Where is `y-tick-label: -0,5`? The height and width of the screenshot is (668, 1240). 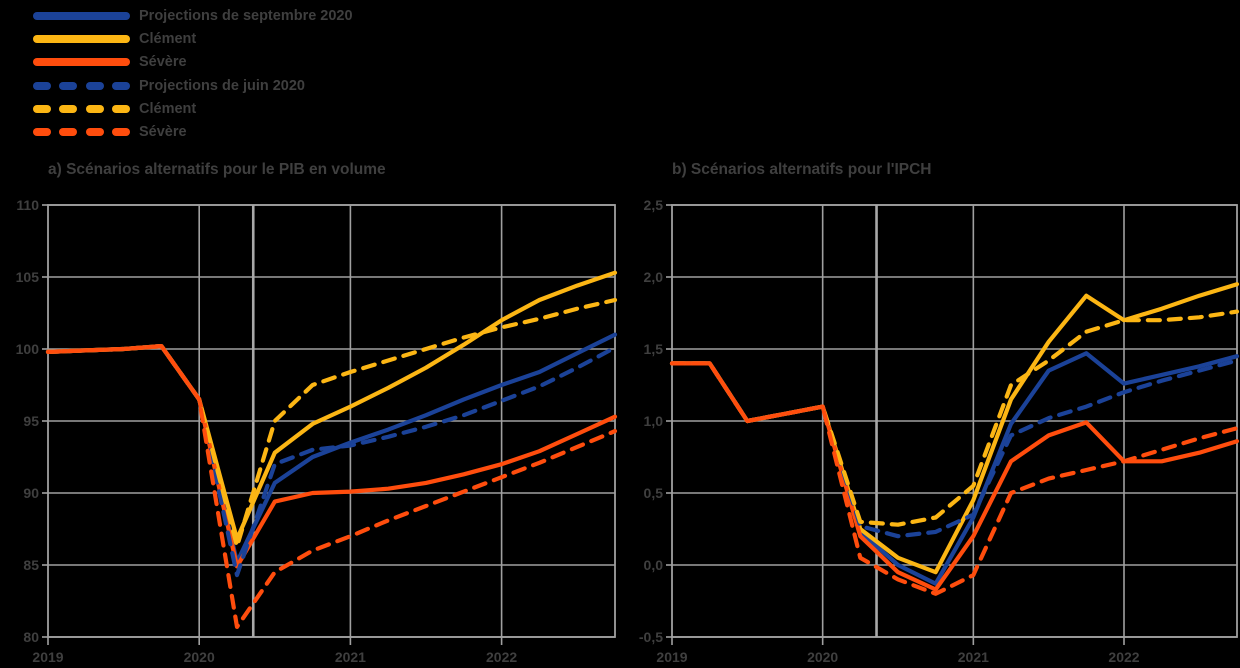
y-tick-label: -0,5 is located at coordinates (651, 637).